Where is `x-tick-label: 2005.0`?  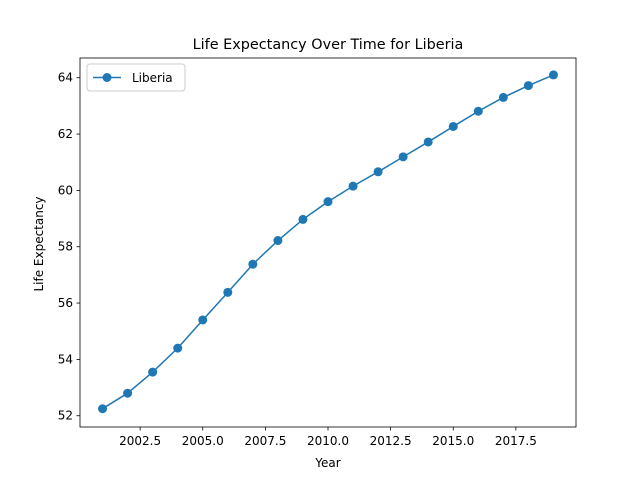
x-tick-label: 2005.0 is located at coordinates (203, 441).